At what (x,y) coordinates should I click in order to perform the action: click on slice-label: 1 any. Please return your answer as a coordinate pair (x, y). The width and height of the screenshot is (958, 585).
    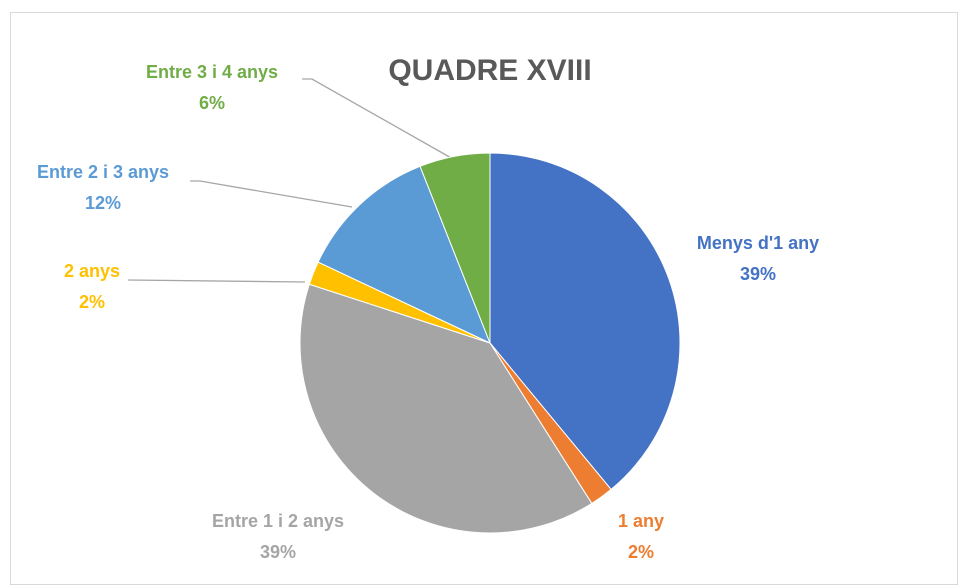
    Looking at the image, I should click on (641, 521).